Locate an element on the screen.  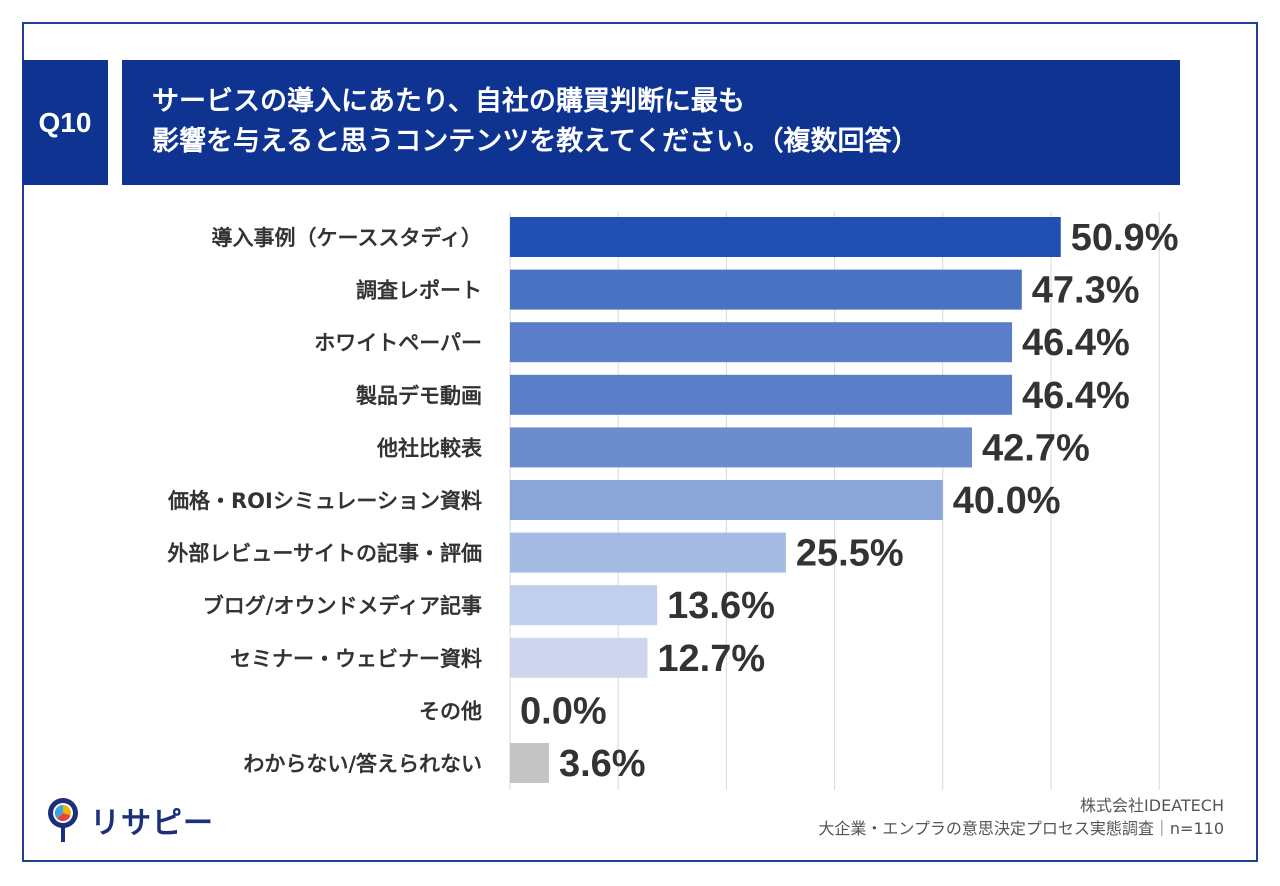
category-label-4: 製品デモ動画 is located at coordinates (418, 396).